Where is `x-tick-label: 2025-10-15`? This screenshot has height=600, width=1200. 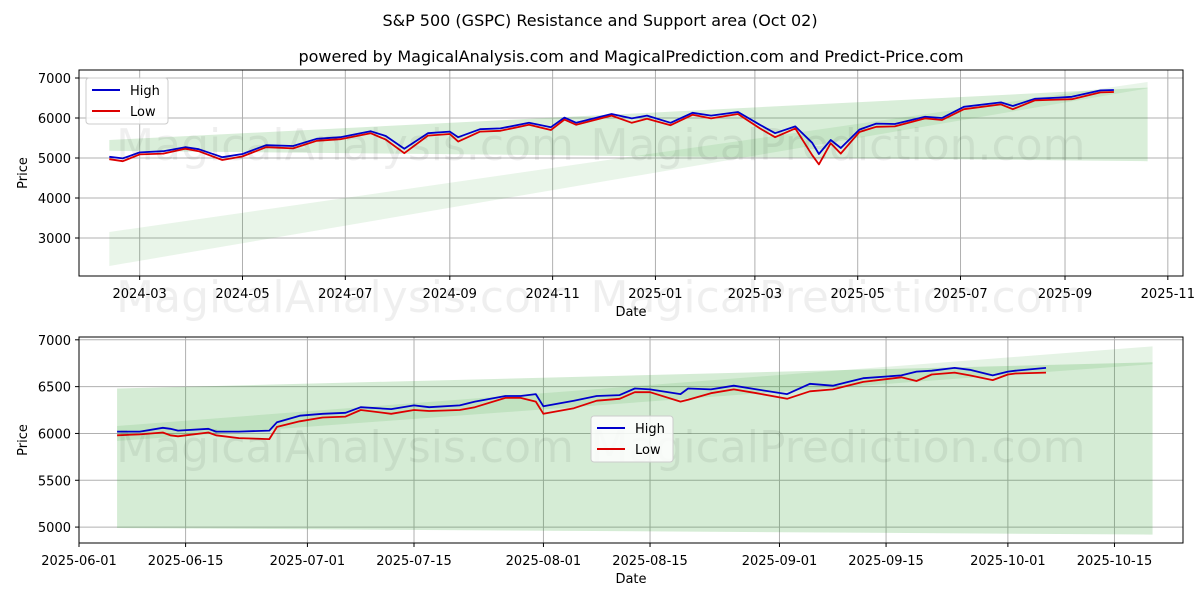
x-tick-label: 2025-10-15 is located at coordinates (1115, 561).